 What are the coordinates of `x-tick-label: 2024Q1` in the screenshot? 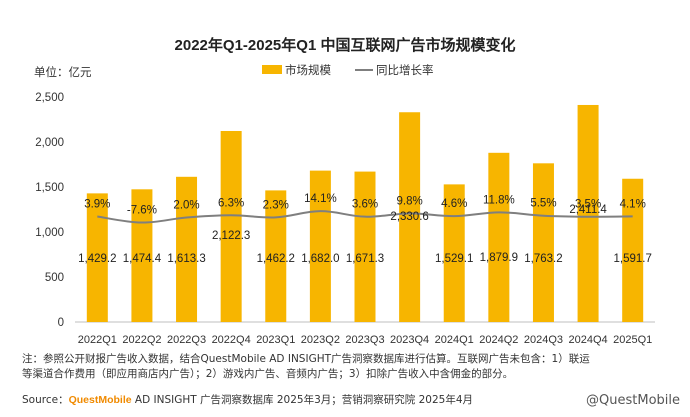 It's located at (454, 340).